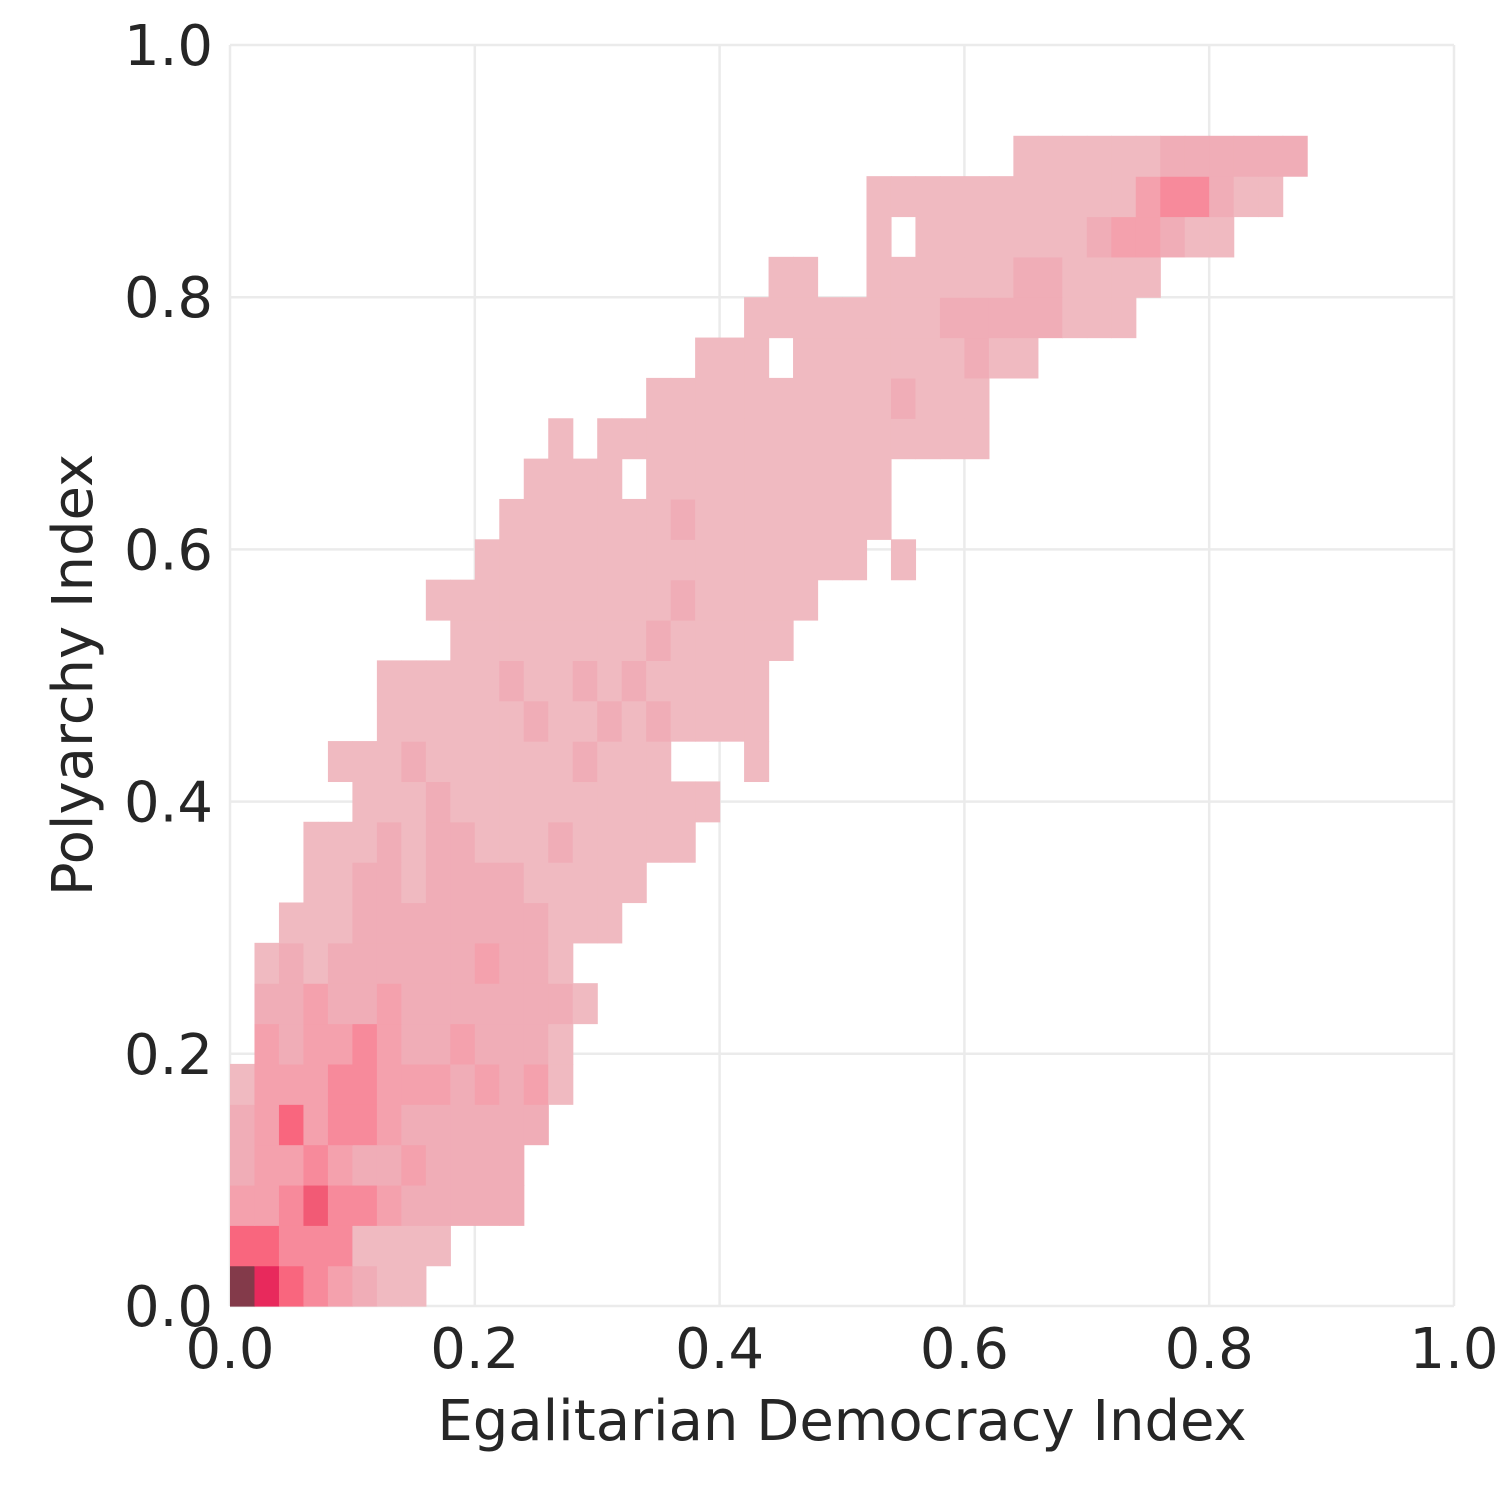 The image size is (1500, 1500). What do you see at coordinates (168, 1307) in the screenshot?
I see `y-tick-label: 0.0` at bounding box center [168, 1307].